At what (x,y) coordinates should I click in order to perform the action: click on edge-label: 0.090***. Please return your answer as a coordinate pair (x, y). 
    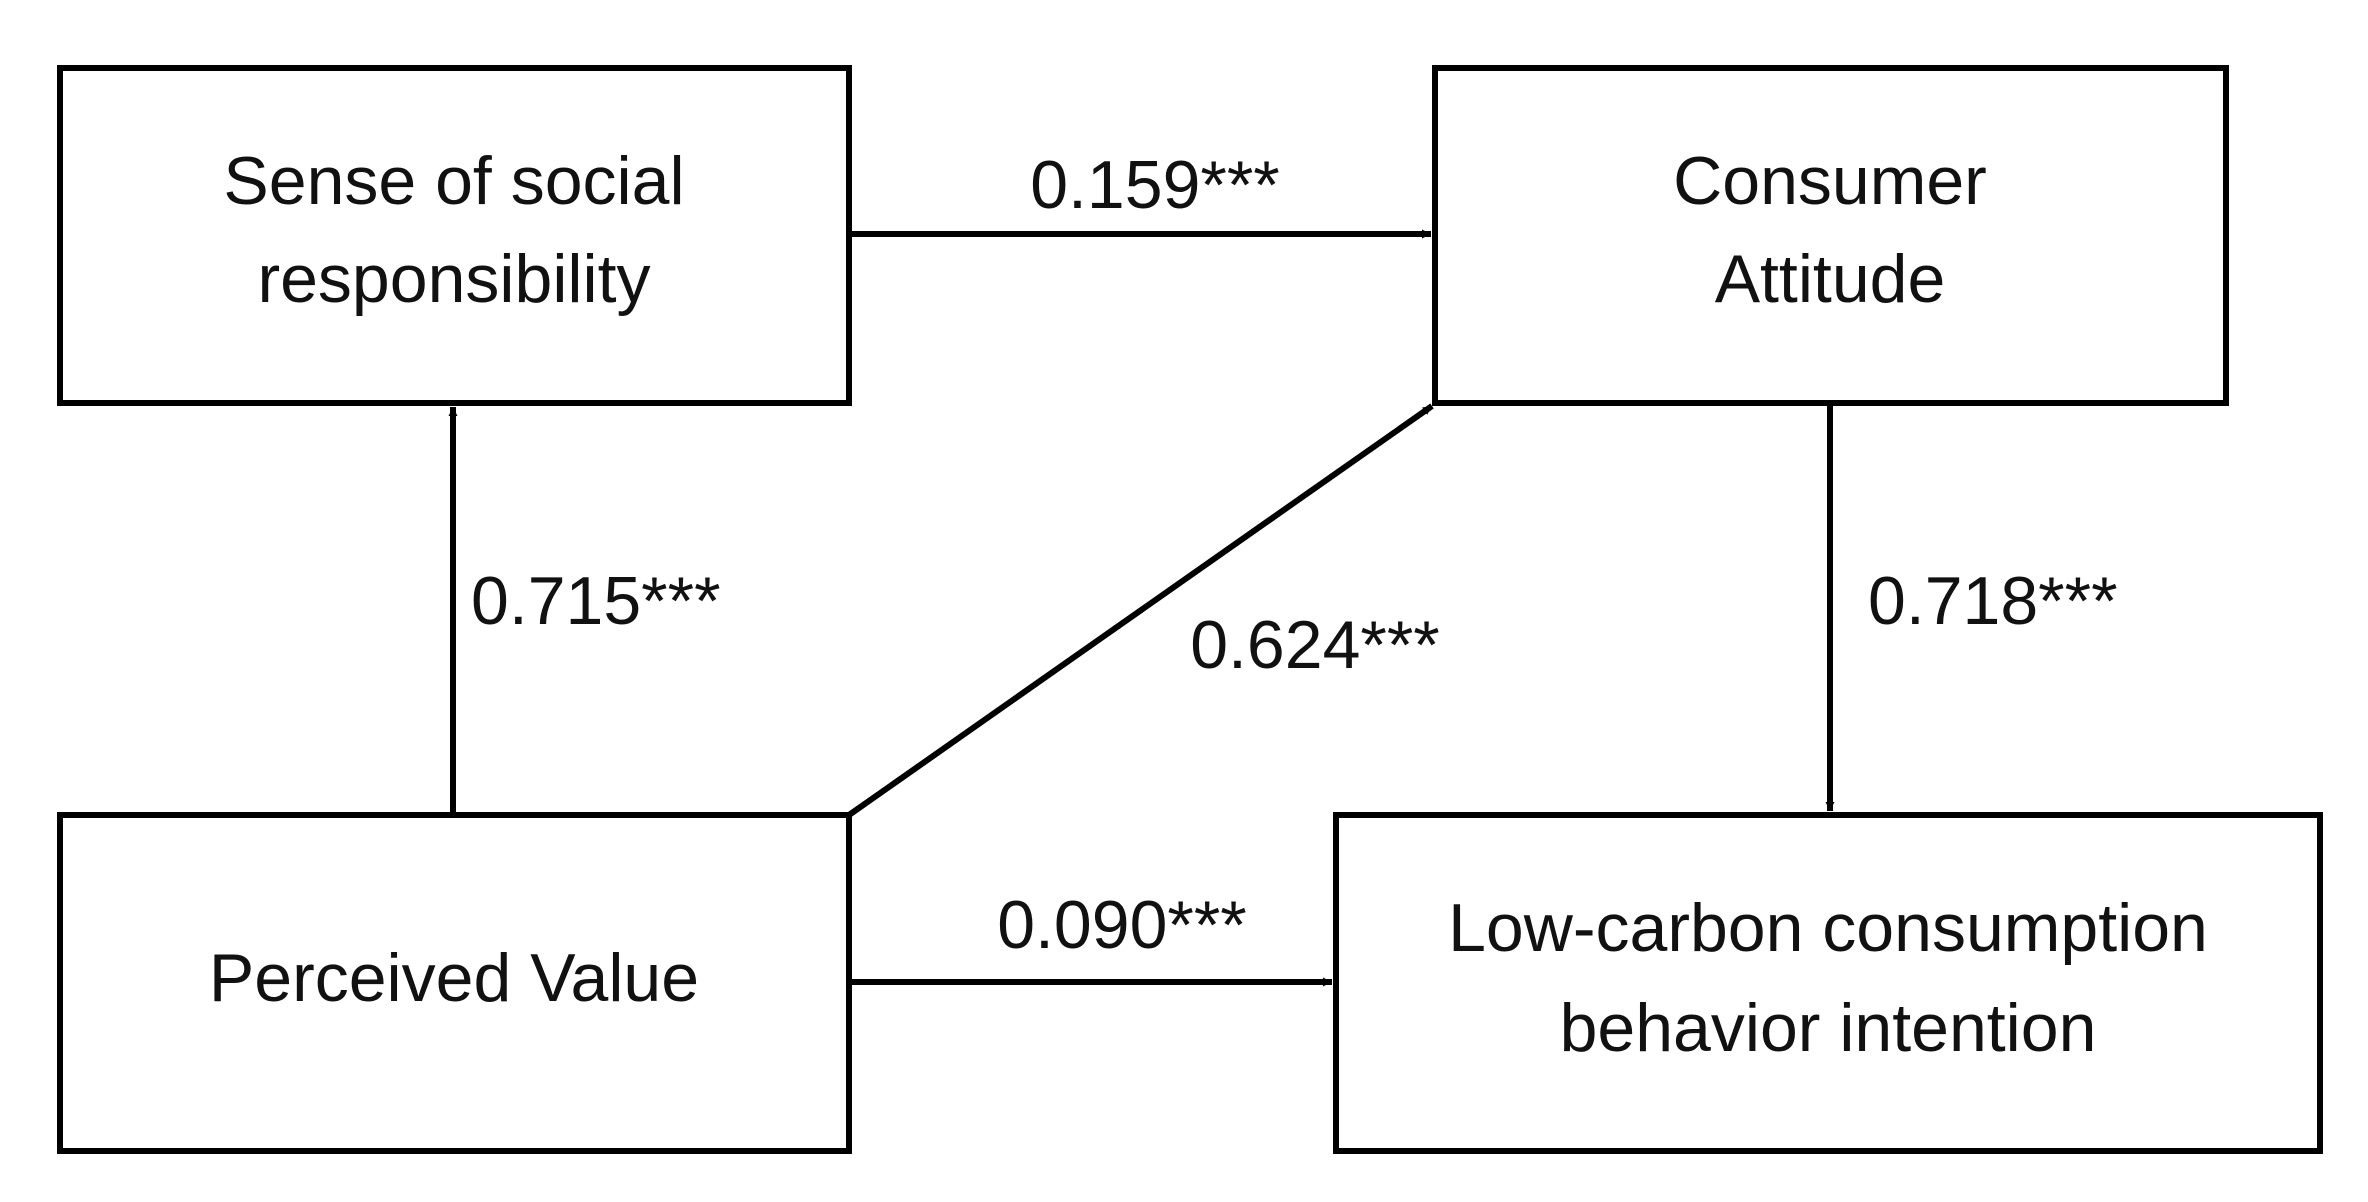
    Looking at the image, I should click on (1122, 925).